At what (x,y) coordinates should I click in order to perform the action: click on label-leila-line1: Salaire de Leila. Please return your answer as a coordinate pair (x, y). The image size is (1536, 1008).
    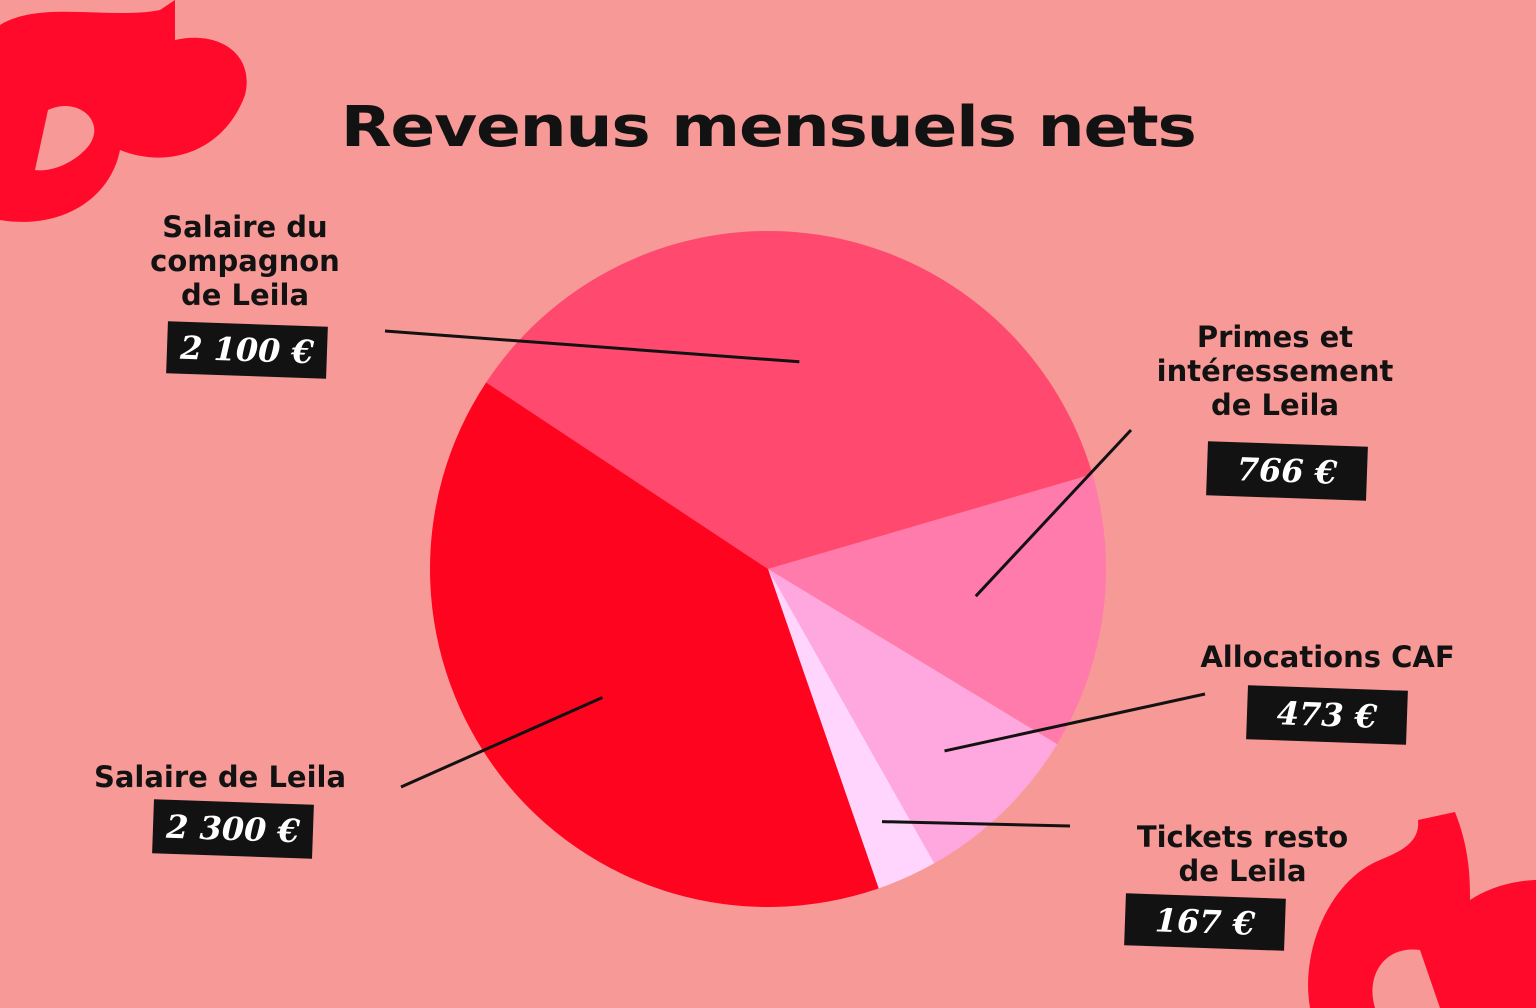
    Looking at the image, I should click on (220, 777).